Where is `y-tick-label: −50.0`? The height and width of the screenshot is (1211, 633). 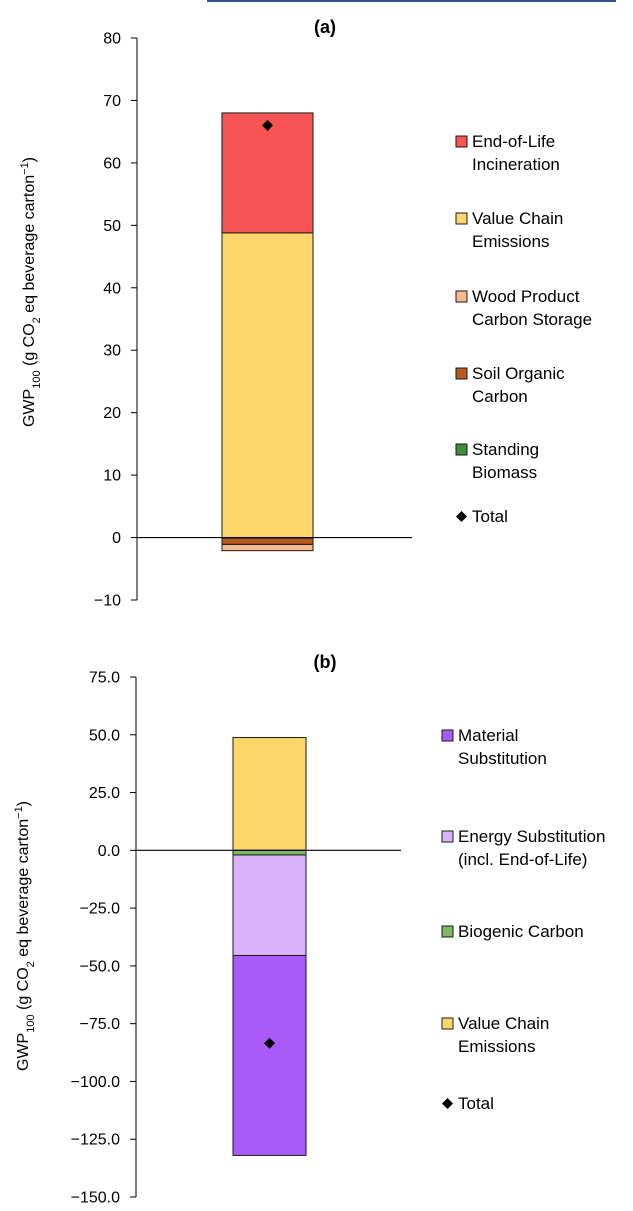
y-tick-label: −50.0 is located at coordinates (100, 966).